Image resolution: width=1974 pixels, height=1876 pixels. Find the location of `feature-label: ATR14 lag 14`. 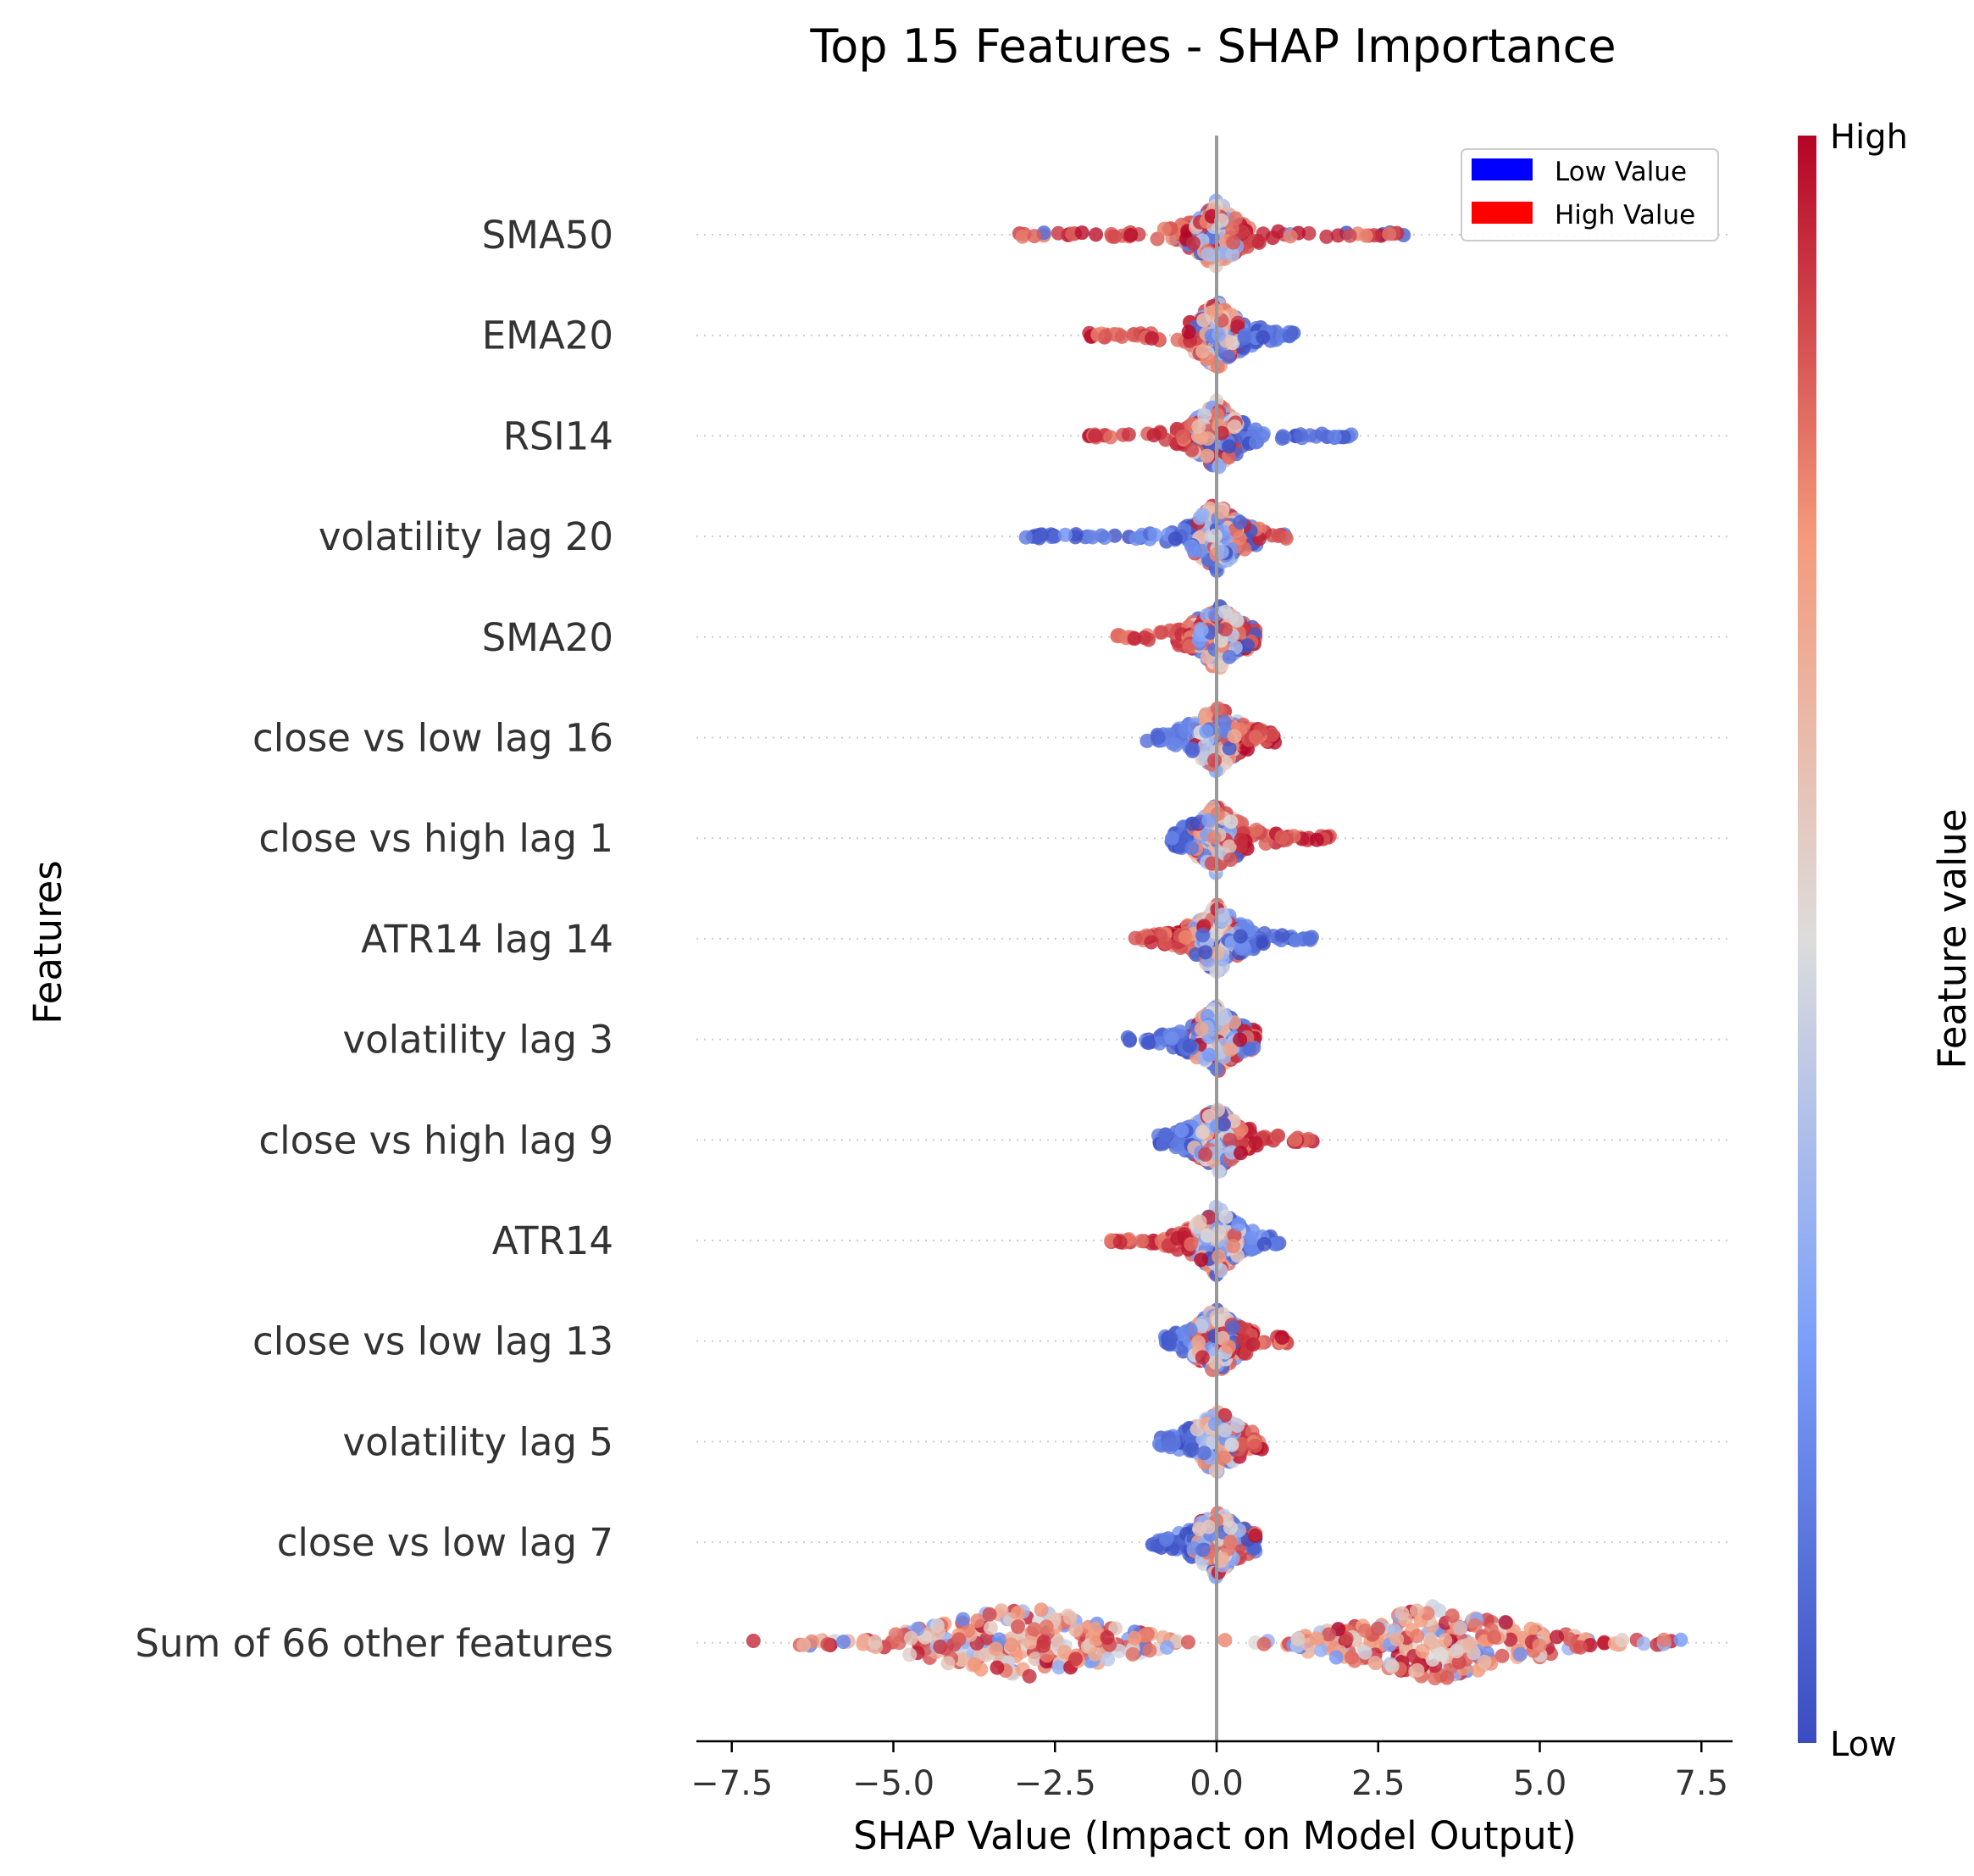

feature-label: ATR14 lag 14 is located at coordinates (487, 939).